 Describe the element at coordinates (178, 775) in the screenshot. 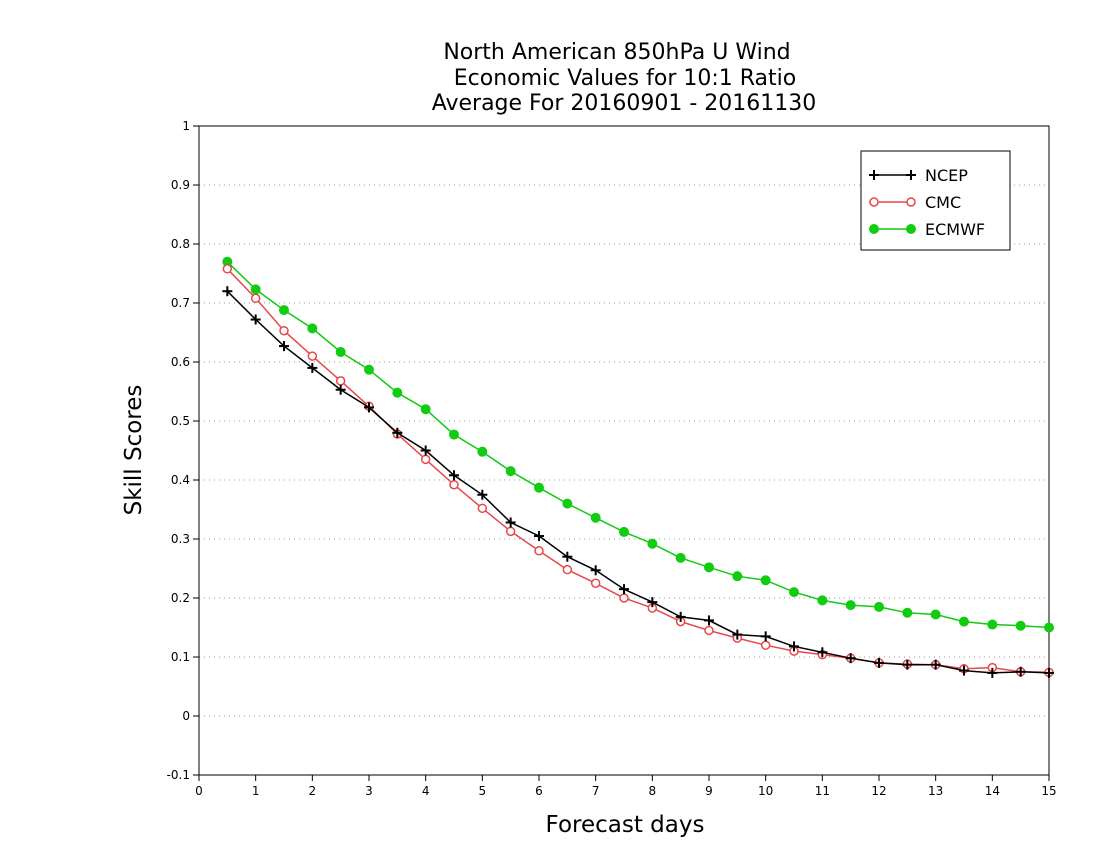

I see `y-tick-label: -0.1` at that location.